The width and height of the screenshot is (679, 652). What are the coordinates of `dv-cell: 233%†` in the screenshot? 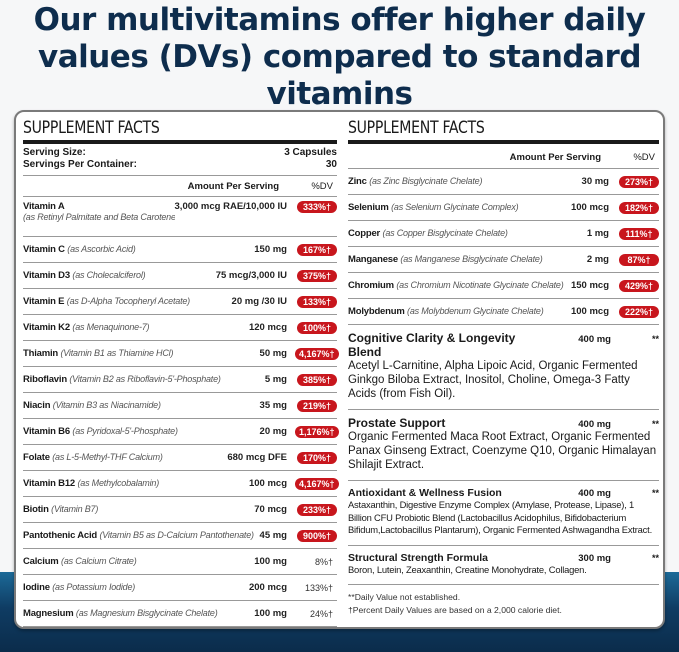 It's located at (316, 509).